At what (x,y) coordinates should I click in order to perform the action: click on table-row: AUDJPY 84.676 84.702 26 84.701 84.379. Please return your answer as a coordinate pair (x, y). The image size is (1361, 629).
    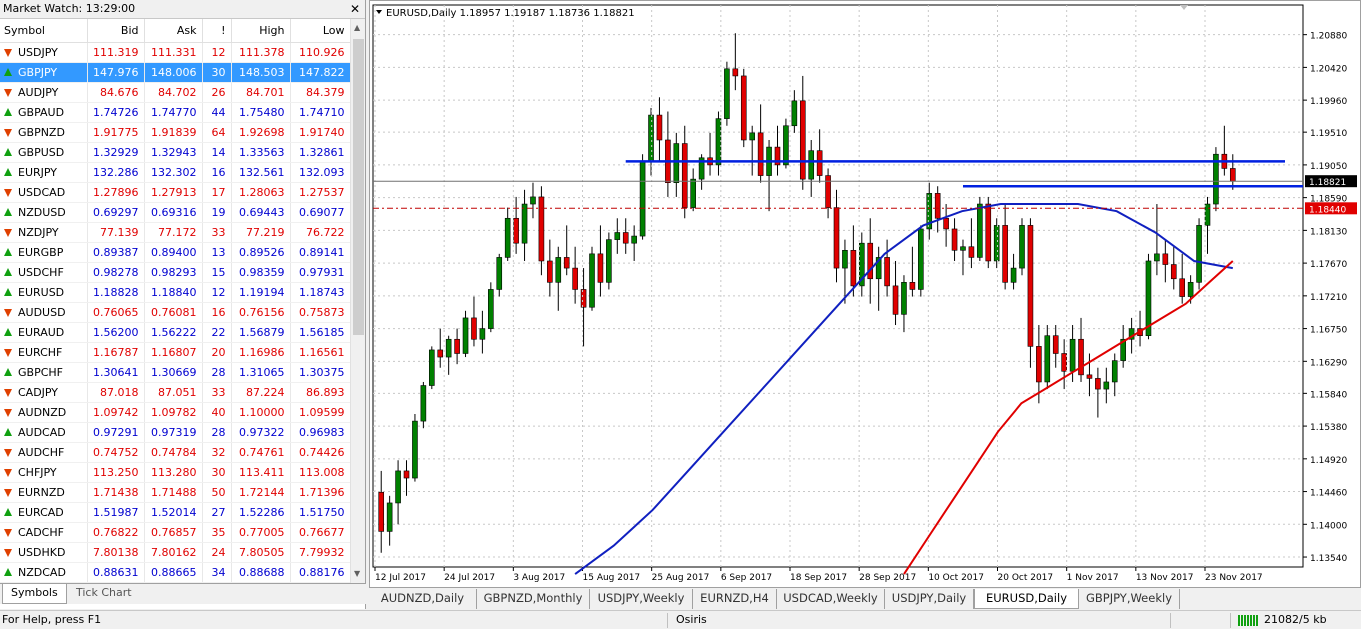
    Looking at the image, I should click on (175, 92).